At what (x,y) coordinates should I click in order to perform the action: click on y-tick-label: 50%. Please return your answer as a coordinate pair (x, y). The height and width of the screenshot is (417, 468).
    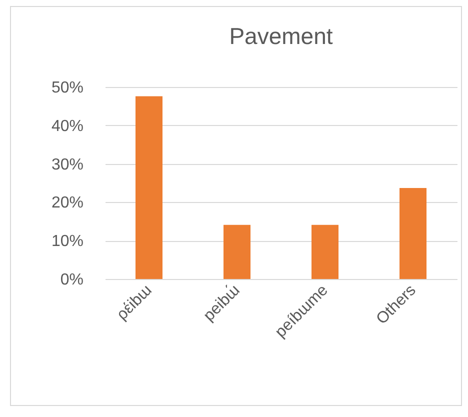
    Looking at the image, I should click on (67, 88).